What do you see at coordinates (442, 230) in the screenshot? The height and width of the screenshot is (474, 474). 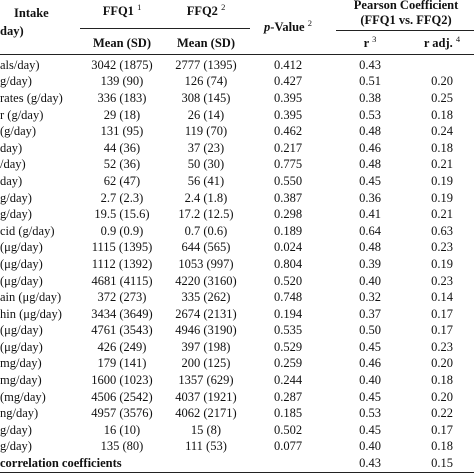 I see `table-cell: 0.63` at bounding box center [442, 230].